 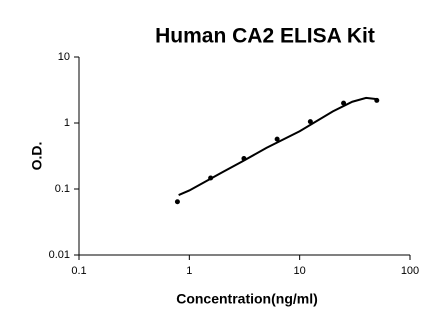 I want to click on y-tick-label: 0.01, so click(x=59, y=255).